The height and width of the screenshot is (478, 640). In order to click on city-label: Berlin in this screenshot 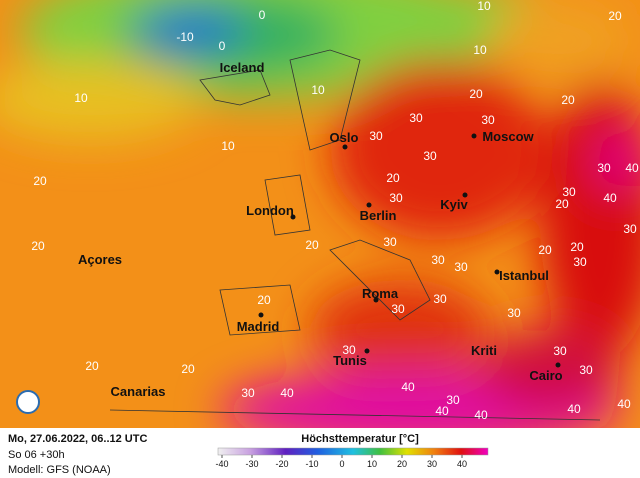, I will do `click(378, 215)`.